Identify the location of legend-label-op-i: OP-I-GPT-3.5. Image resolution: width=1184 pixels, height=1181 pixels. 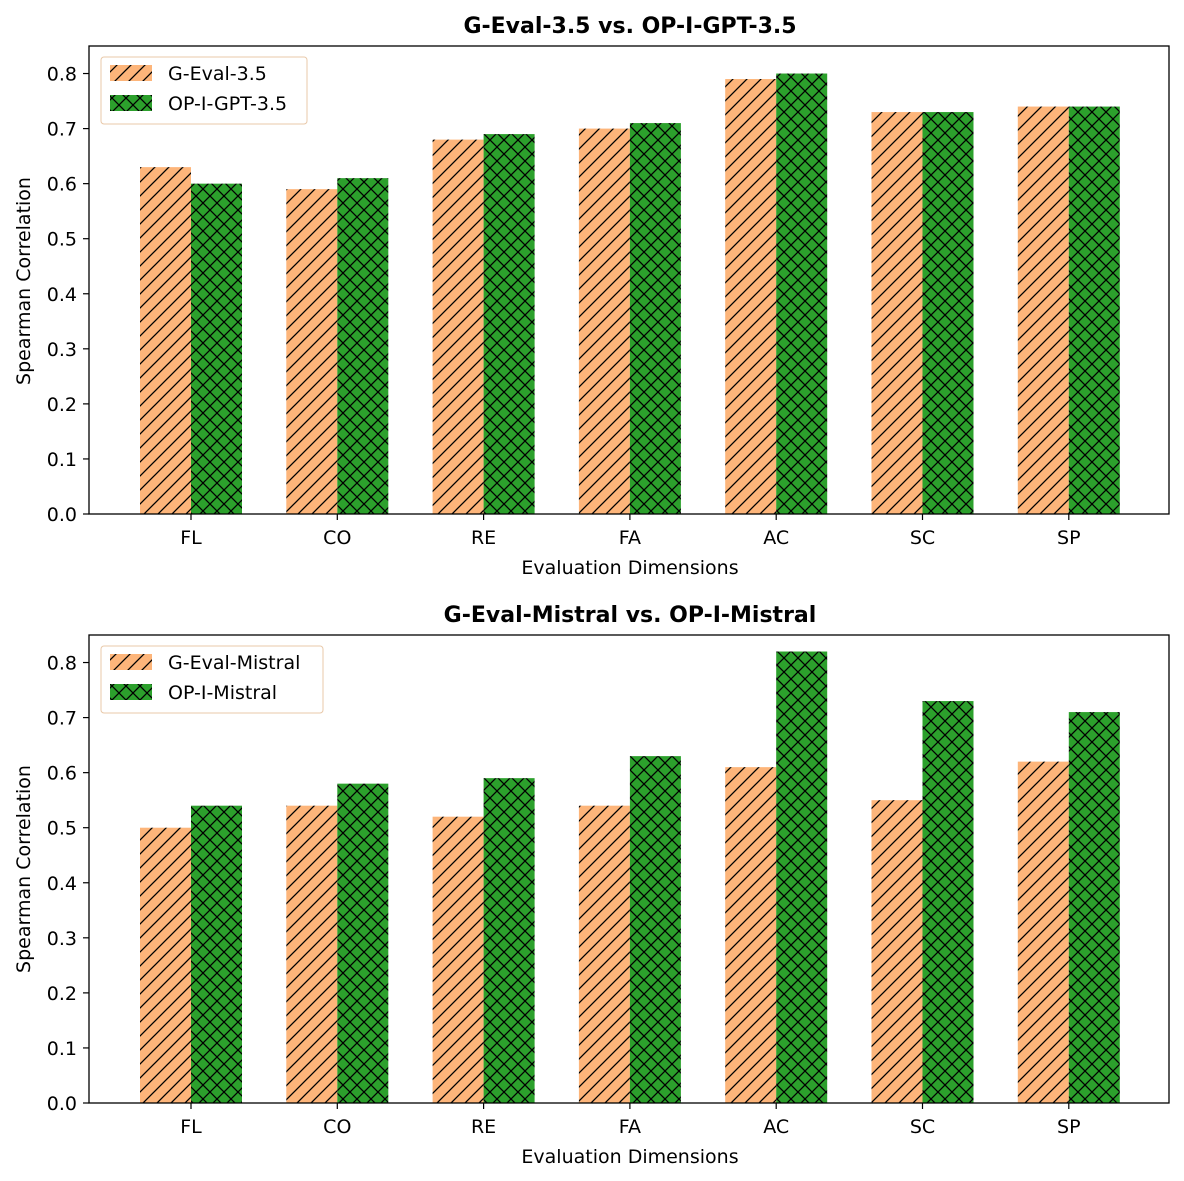
(227, 104).